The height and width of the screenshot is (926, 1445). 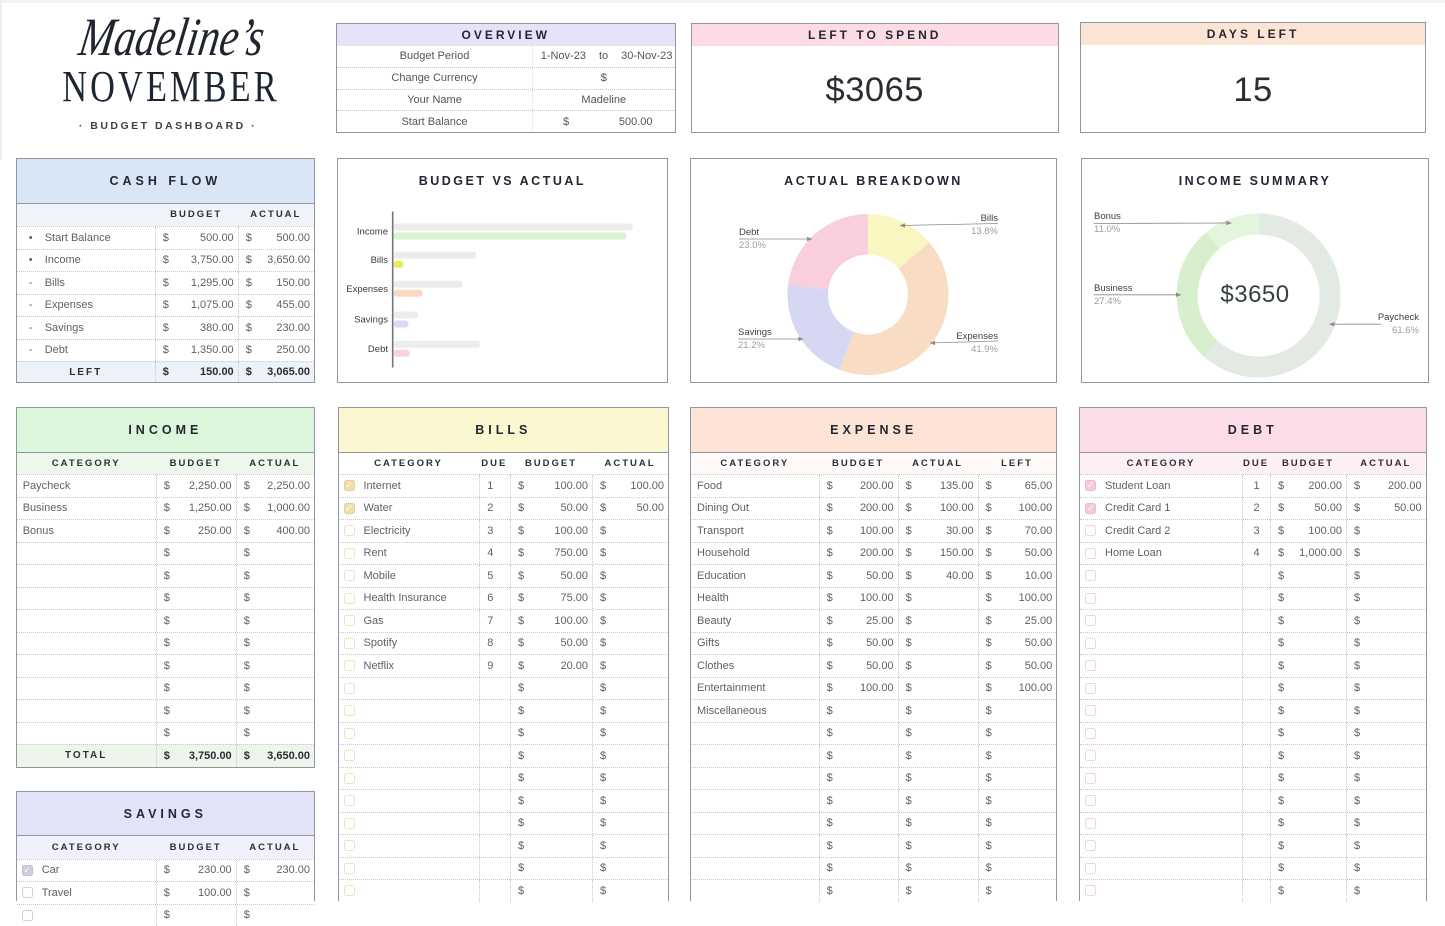 I want to click on svg-text: 21.2%, so click(x=751, y=345).